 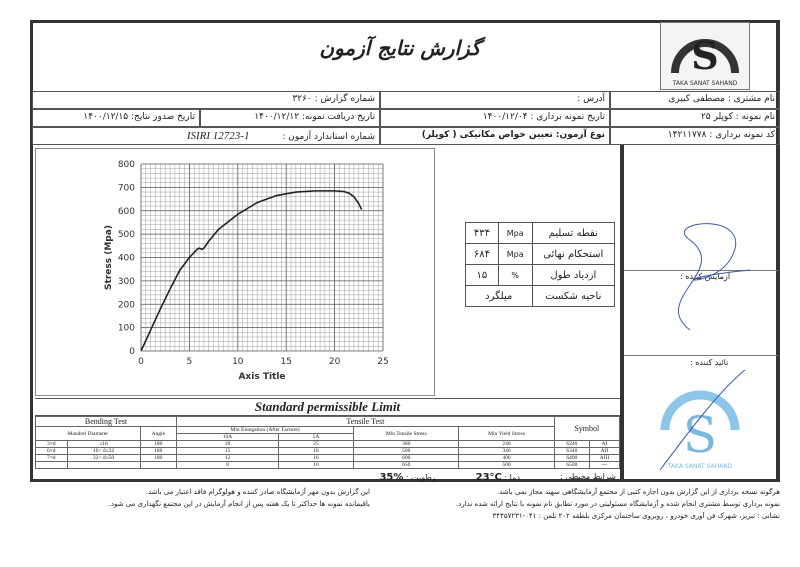 What do you see at coordinates (316, 437) in the screenshot?
I see `col-5a: 5A` at bounding box center [316, 437].